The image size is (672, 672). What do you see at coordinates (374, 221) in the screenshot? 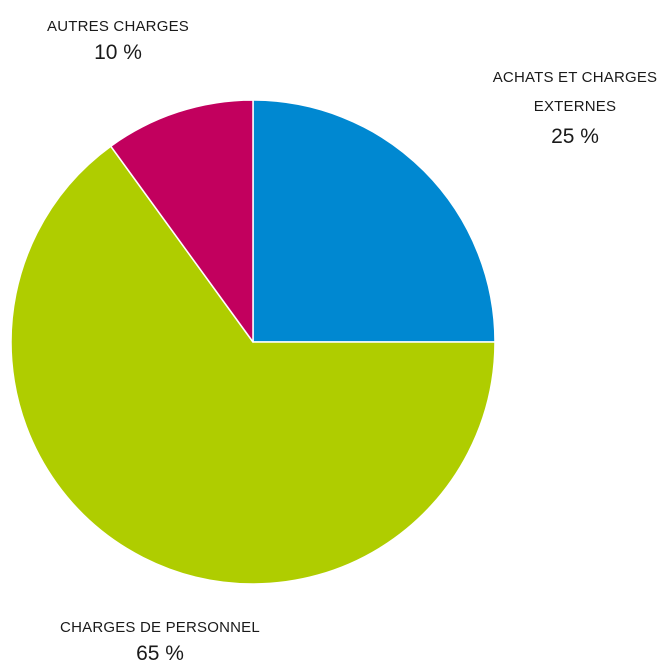
I see `pie-slice-achats-et-charges-externes` at bounding box center [374, 221].